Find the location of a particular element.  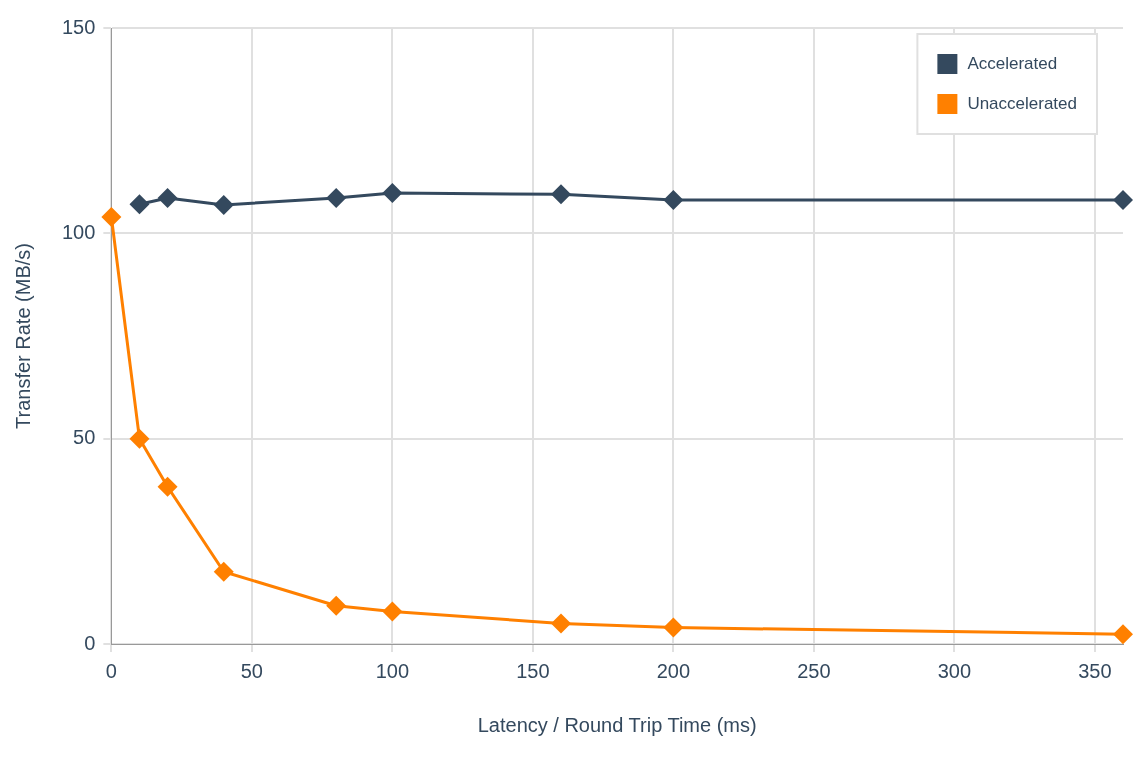

y-tick-label: 0 is located at coordinates (90, 642).